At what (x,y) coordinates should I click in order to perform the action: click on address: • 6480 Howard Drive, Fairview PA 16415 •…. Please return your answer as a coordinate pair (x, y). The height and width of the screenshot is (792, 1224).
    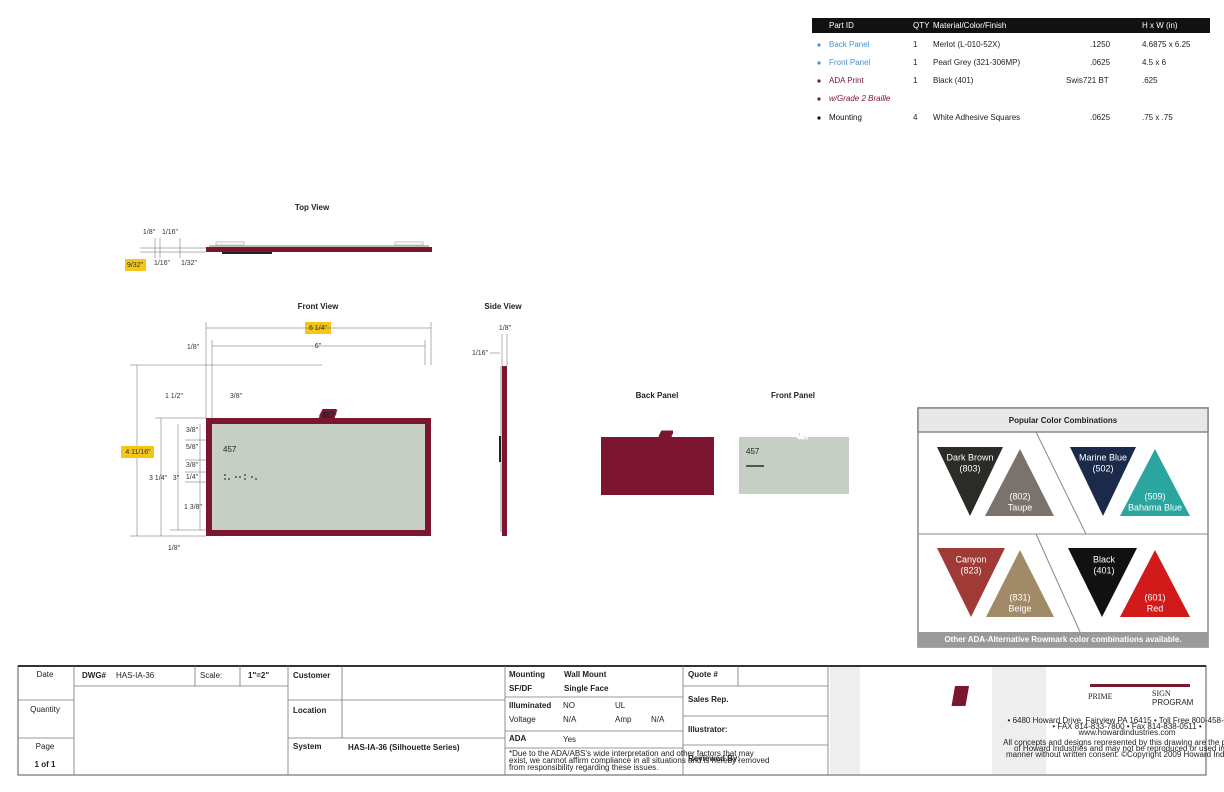
    Looking at the image, I should click on (1116, 720).